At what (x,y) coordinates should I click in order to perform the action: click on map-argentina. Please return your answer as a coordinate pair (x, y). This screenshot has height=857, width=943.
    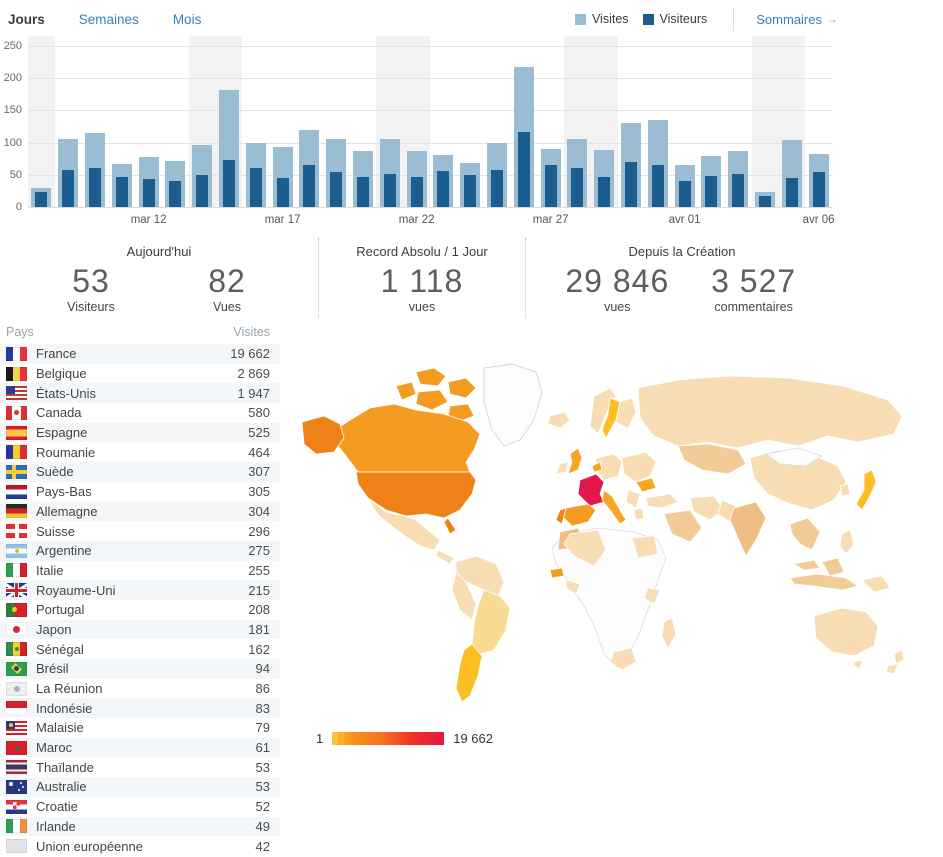
    Looking at the image, I should click on (469, 673).